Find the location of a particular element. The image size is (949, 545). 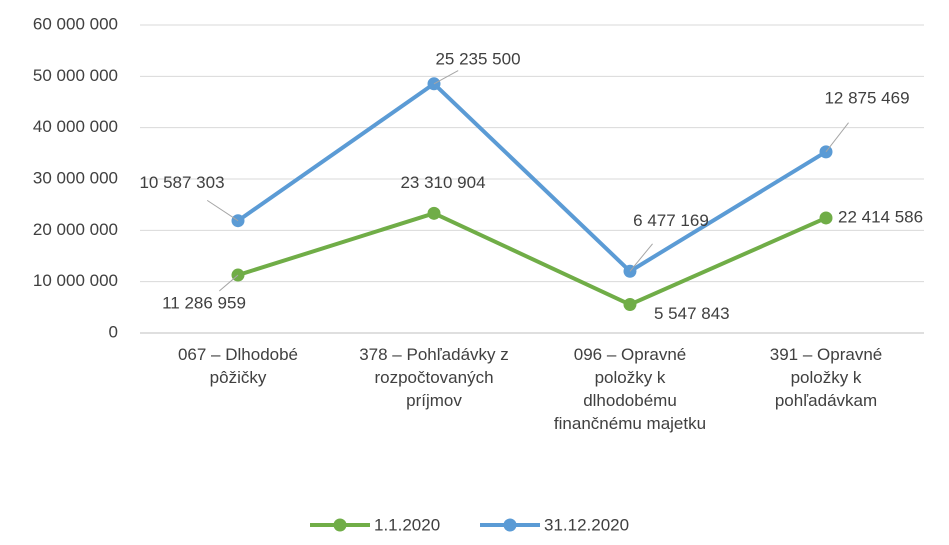

y-tick-label: 60 000 000 is located at coordinates (75, 23).